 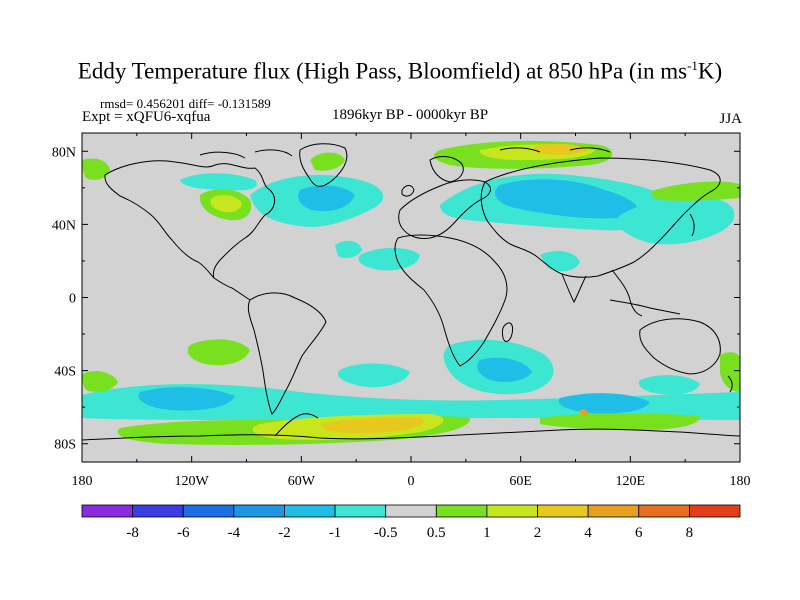 I want to click on coast-japan, so click(x=692, y=225).